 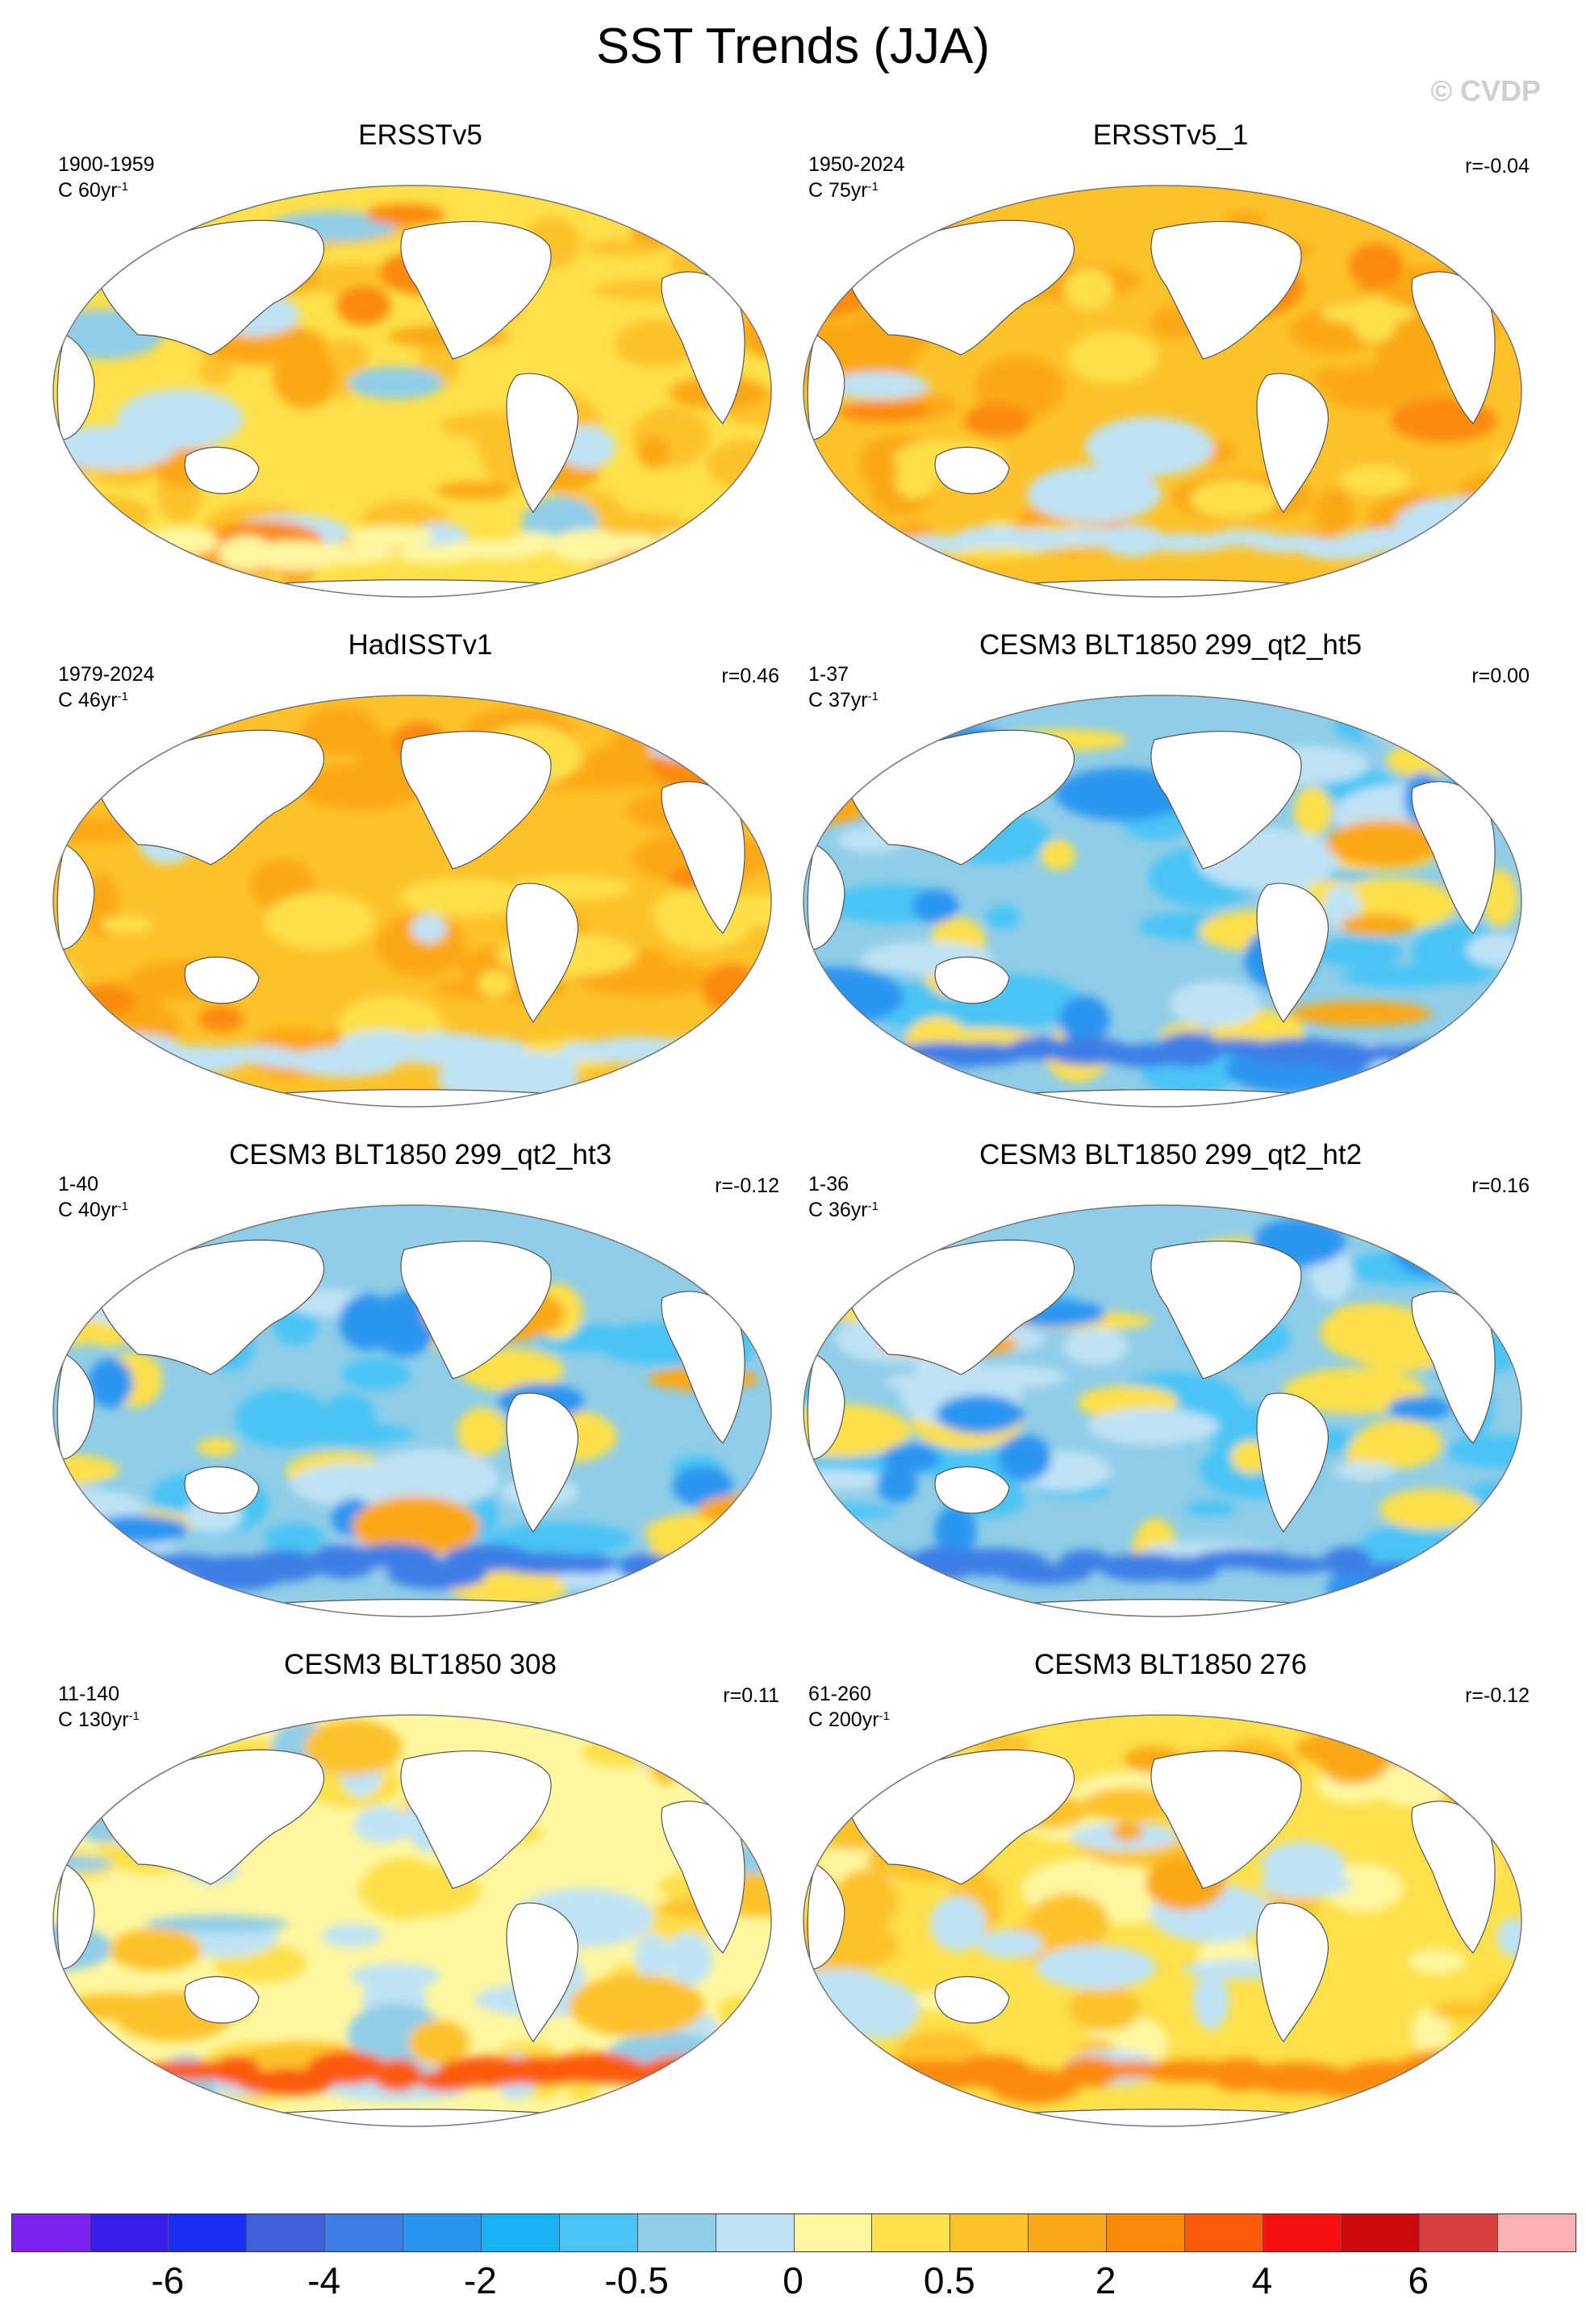 I want to click on panel-period: 11-140, so click(x=88, y=1694).